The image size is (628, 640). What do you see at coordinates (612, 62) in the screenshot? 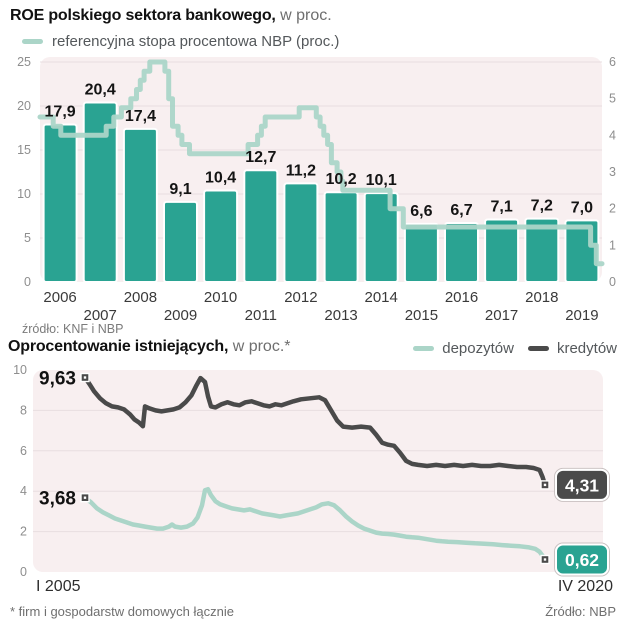
I see `right-axis-tick: 6` at bounding box center [612, 62].